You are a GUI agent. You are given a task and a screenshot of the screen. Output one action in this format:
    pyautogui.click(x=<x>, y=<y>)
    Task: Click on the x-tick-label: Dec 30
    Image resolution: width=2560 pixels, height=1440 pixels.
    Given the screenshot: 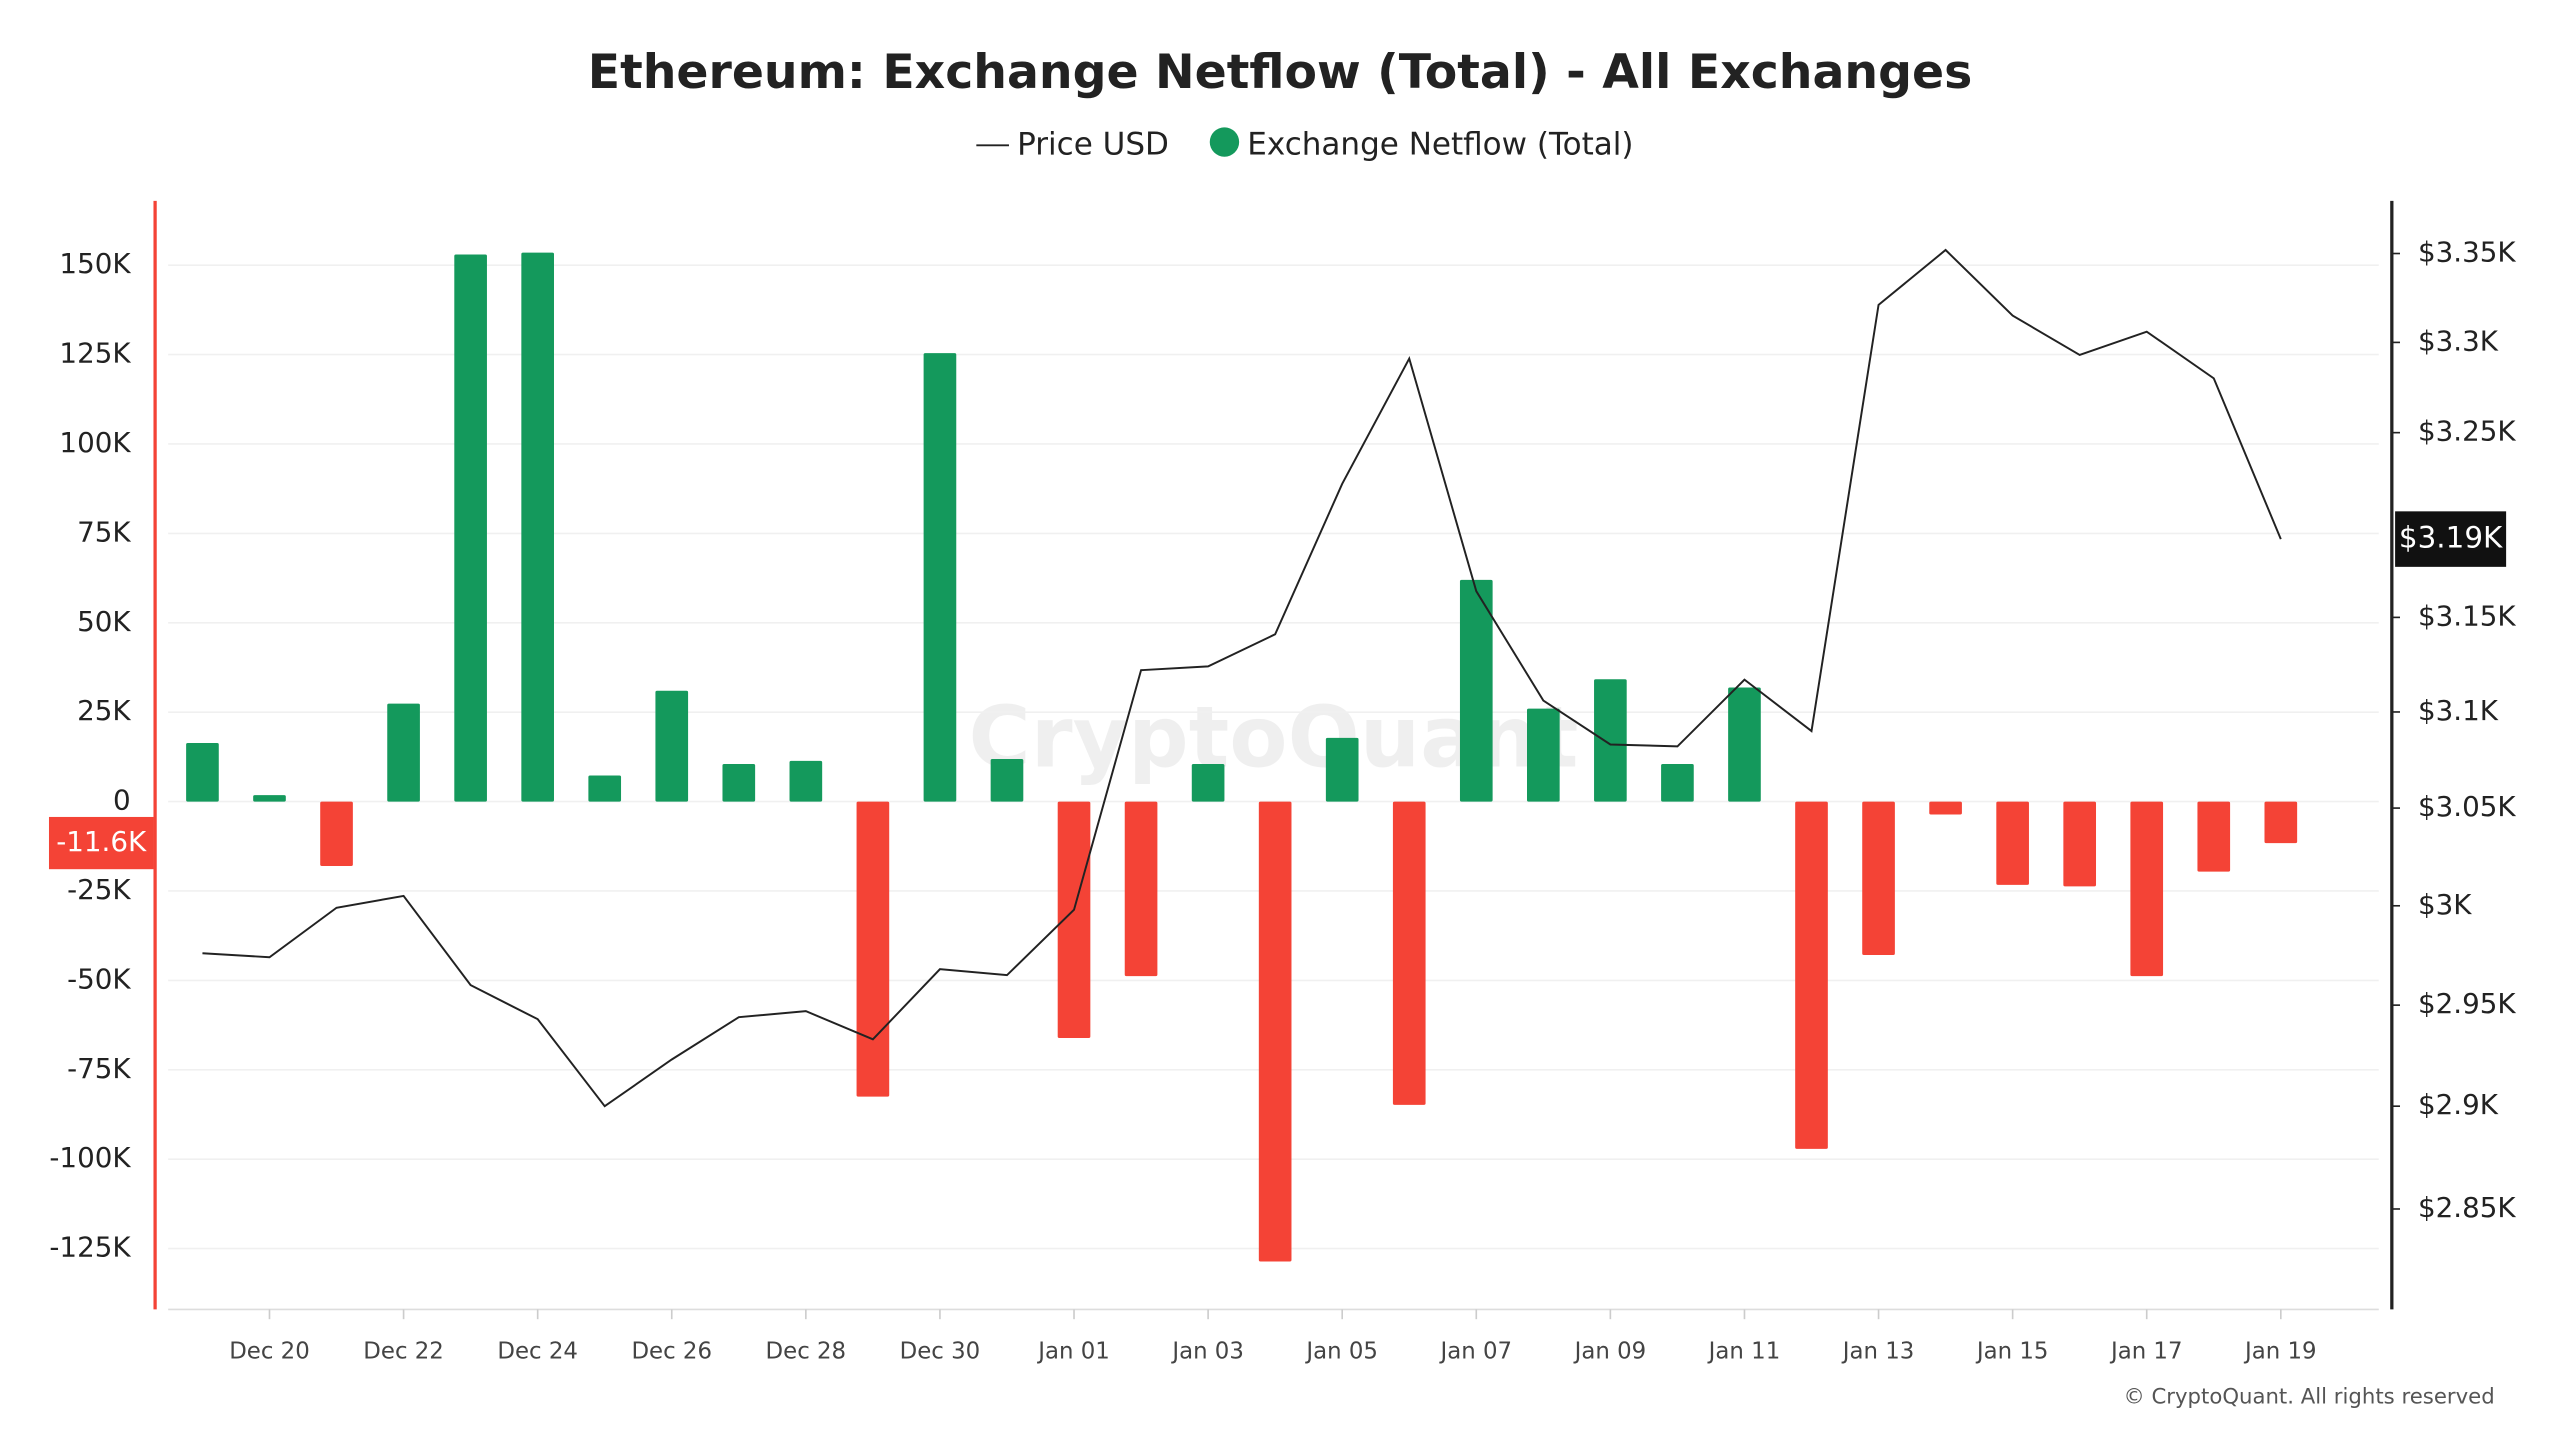 What is the action you would take?
    pyautogui.click(x=940, y=1351)
    